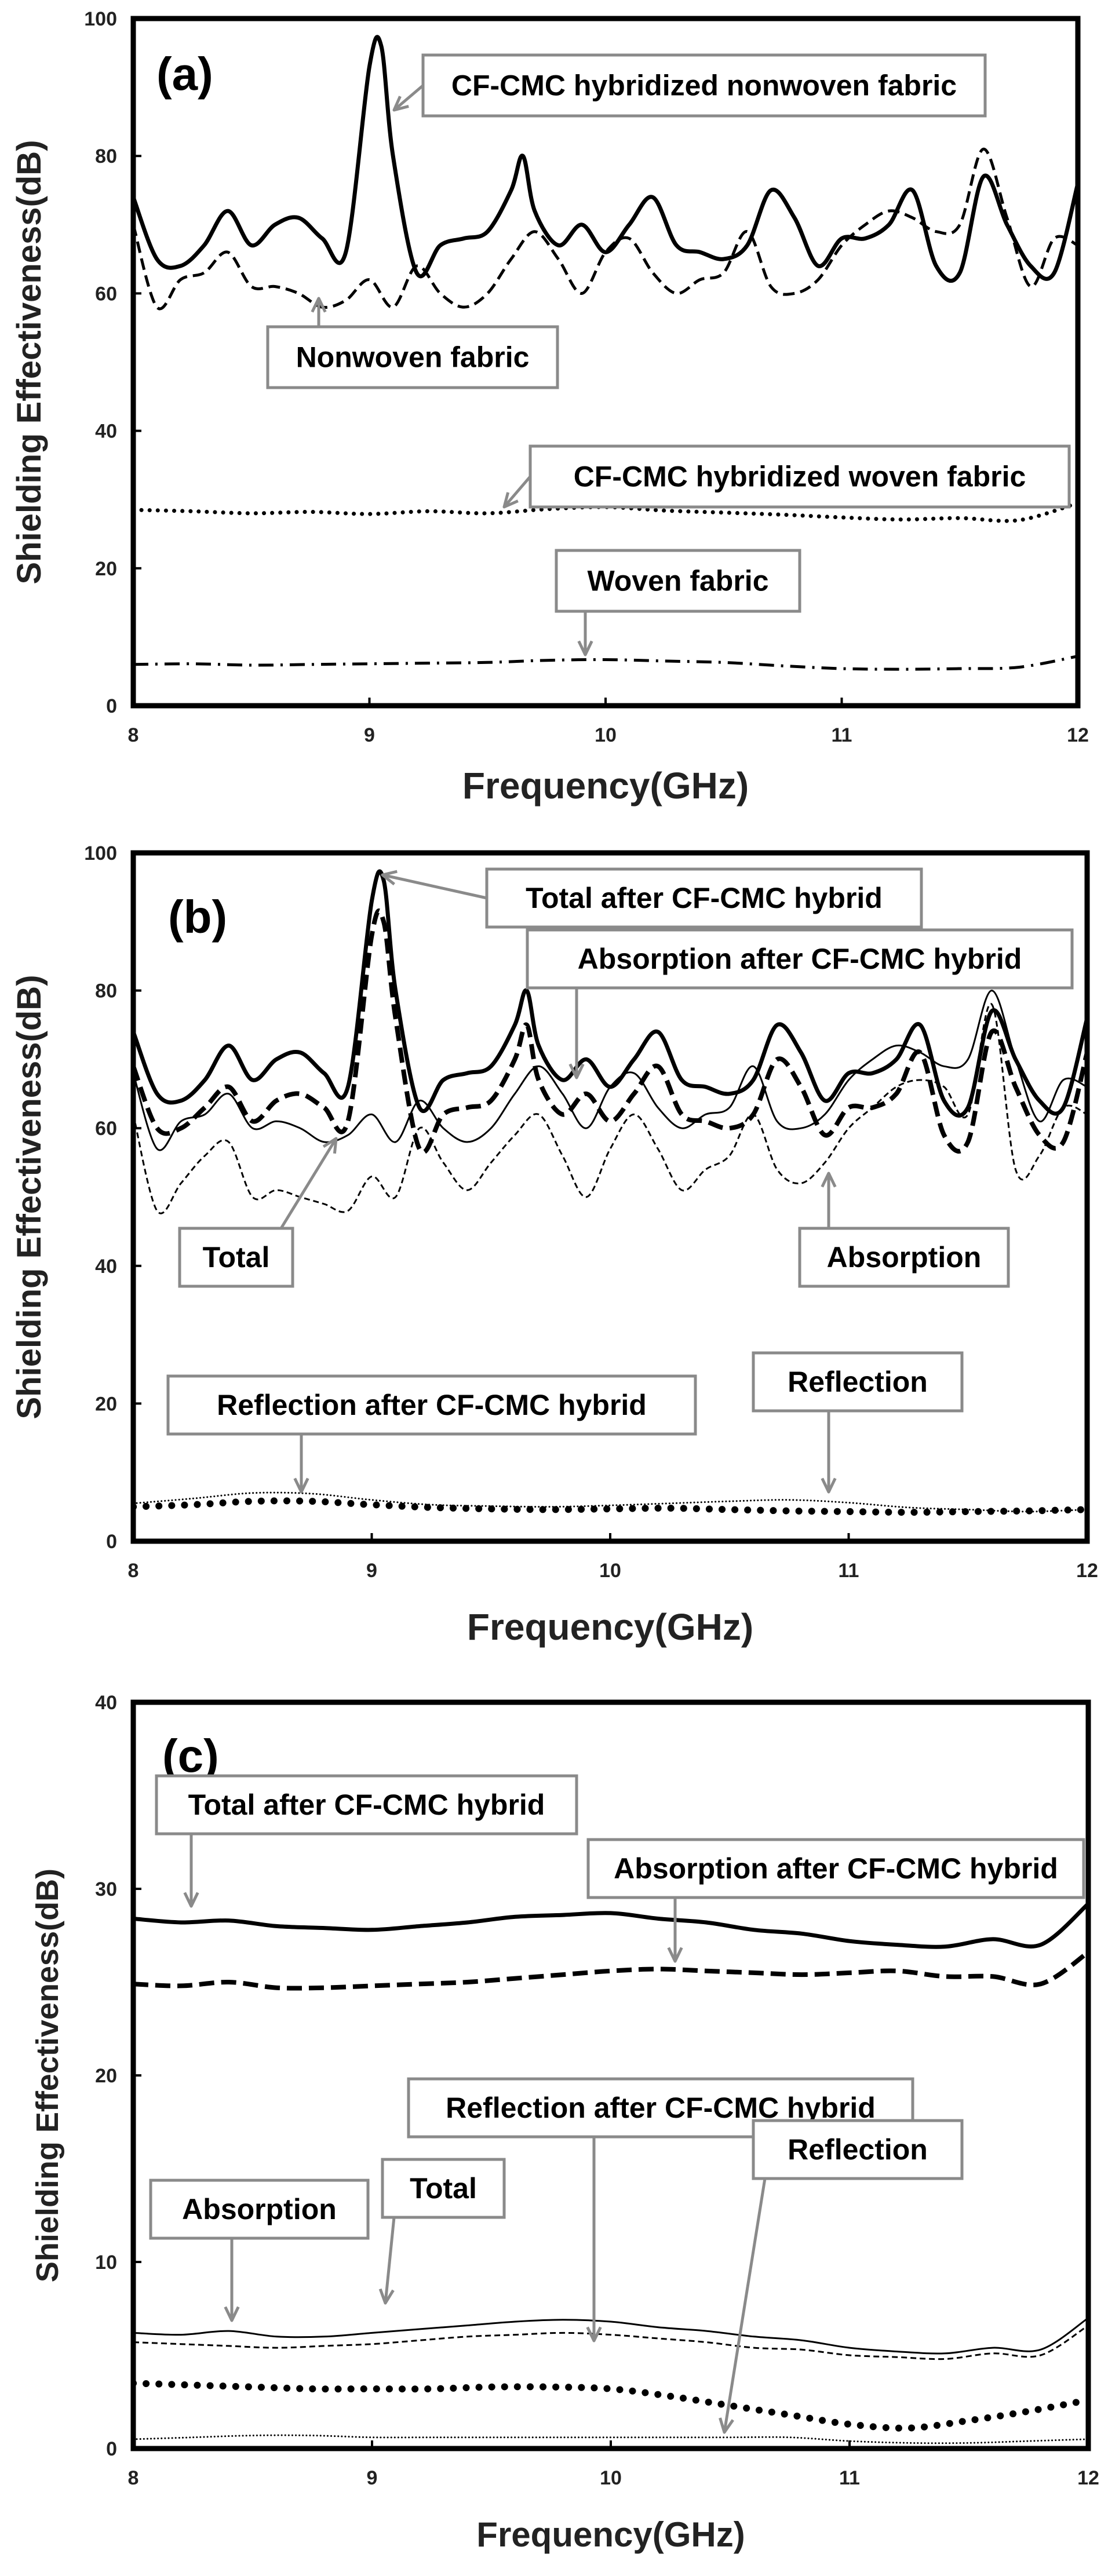 This screenshot has width=1119, height=2576. Describe the element at coordinates (106, 432) in the screenshot. I see `y-tick-label: 40` at that location.